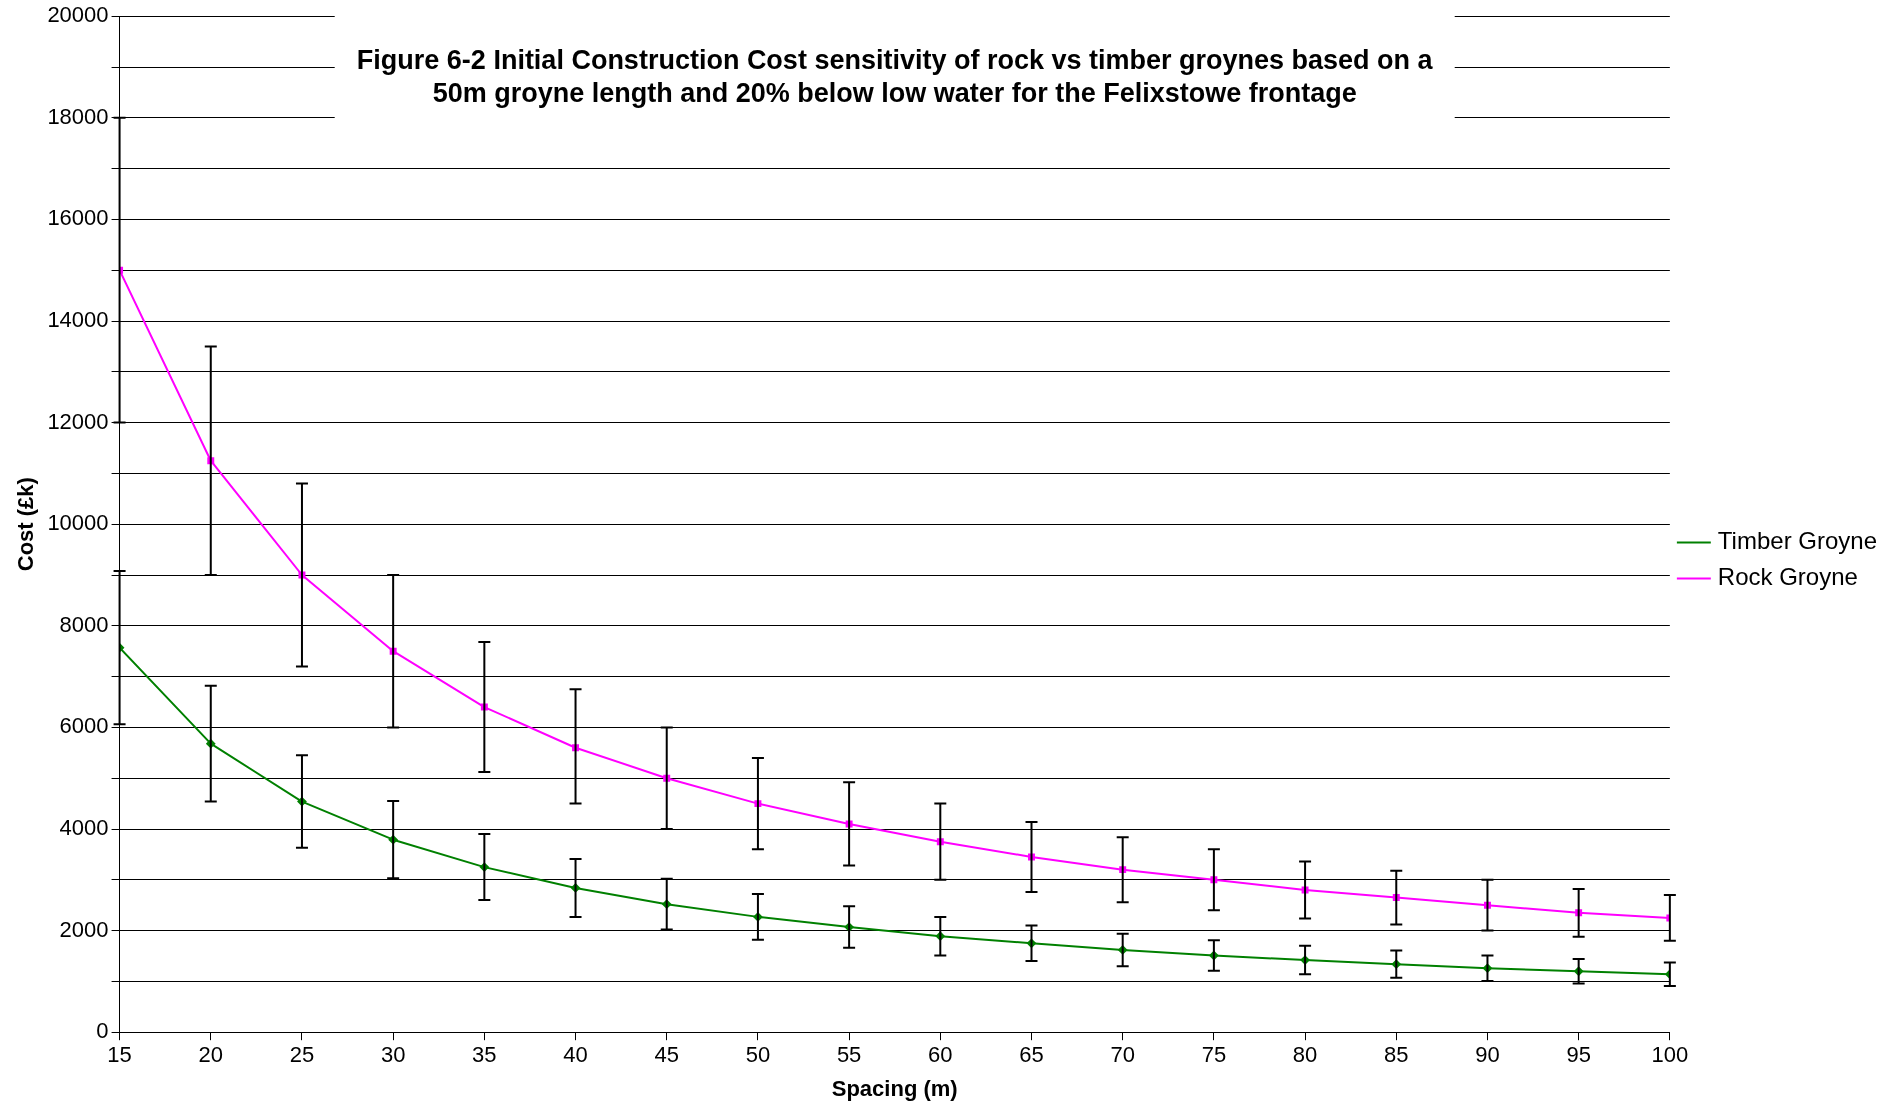 The width and height of the screenshot is (1892, 1117). I want to click on y-tick-label: 6000, so click(84, 726).